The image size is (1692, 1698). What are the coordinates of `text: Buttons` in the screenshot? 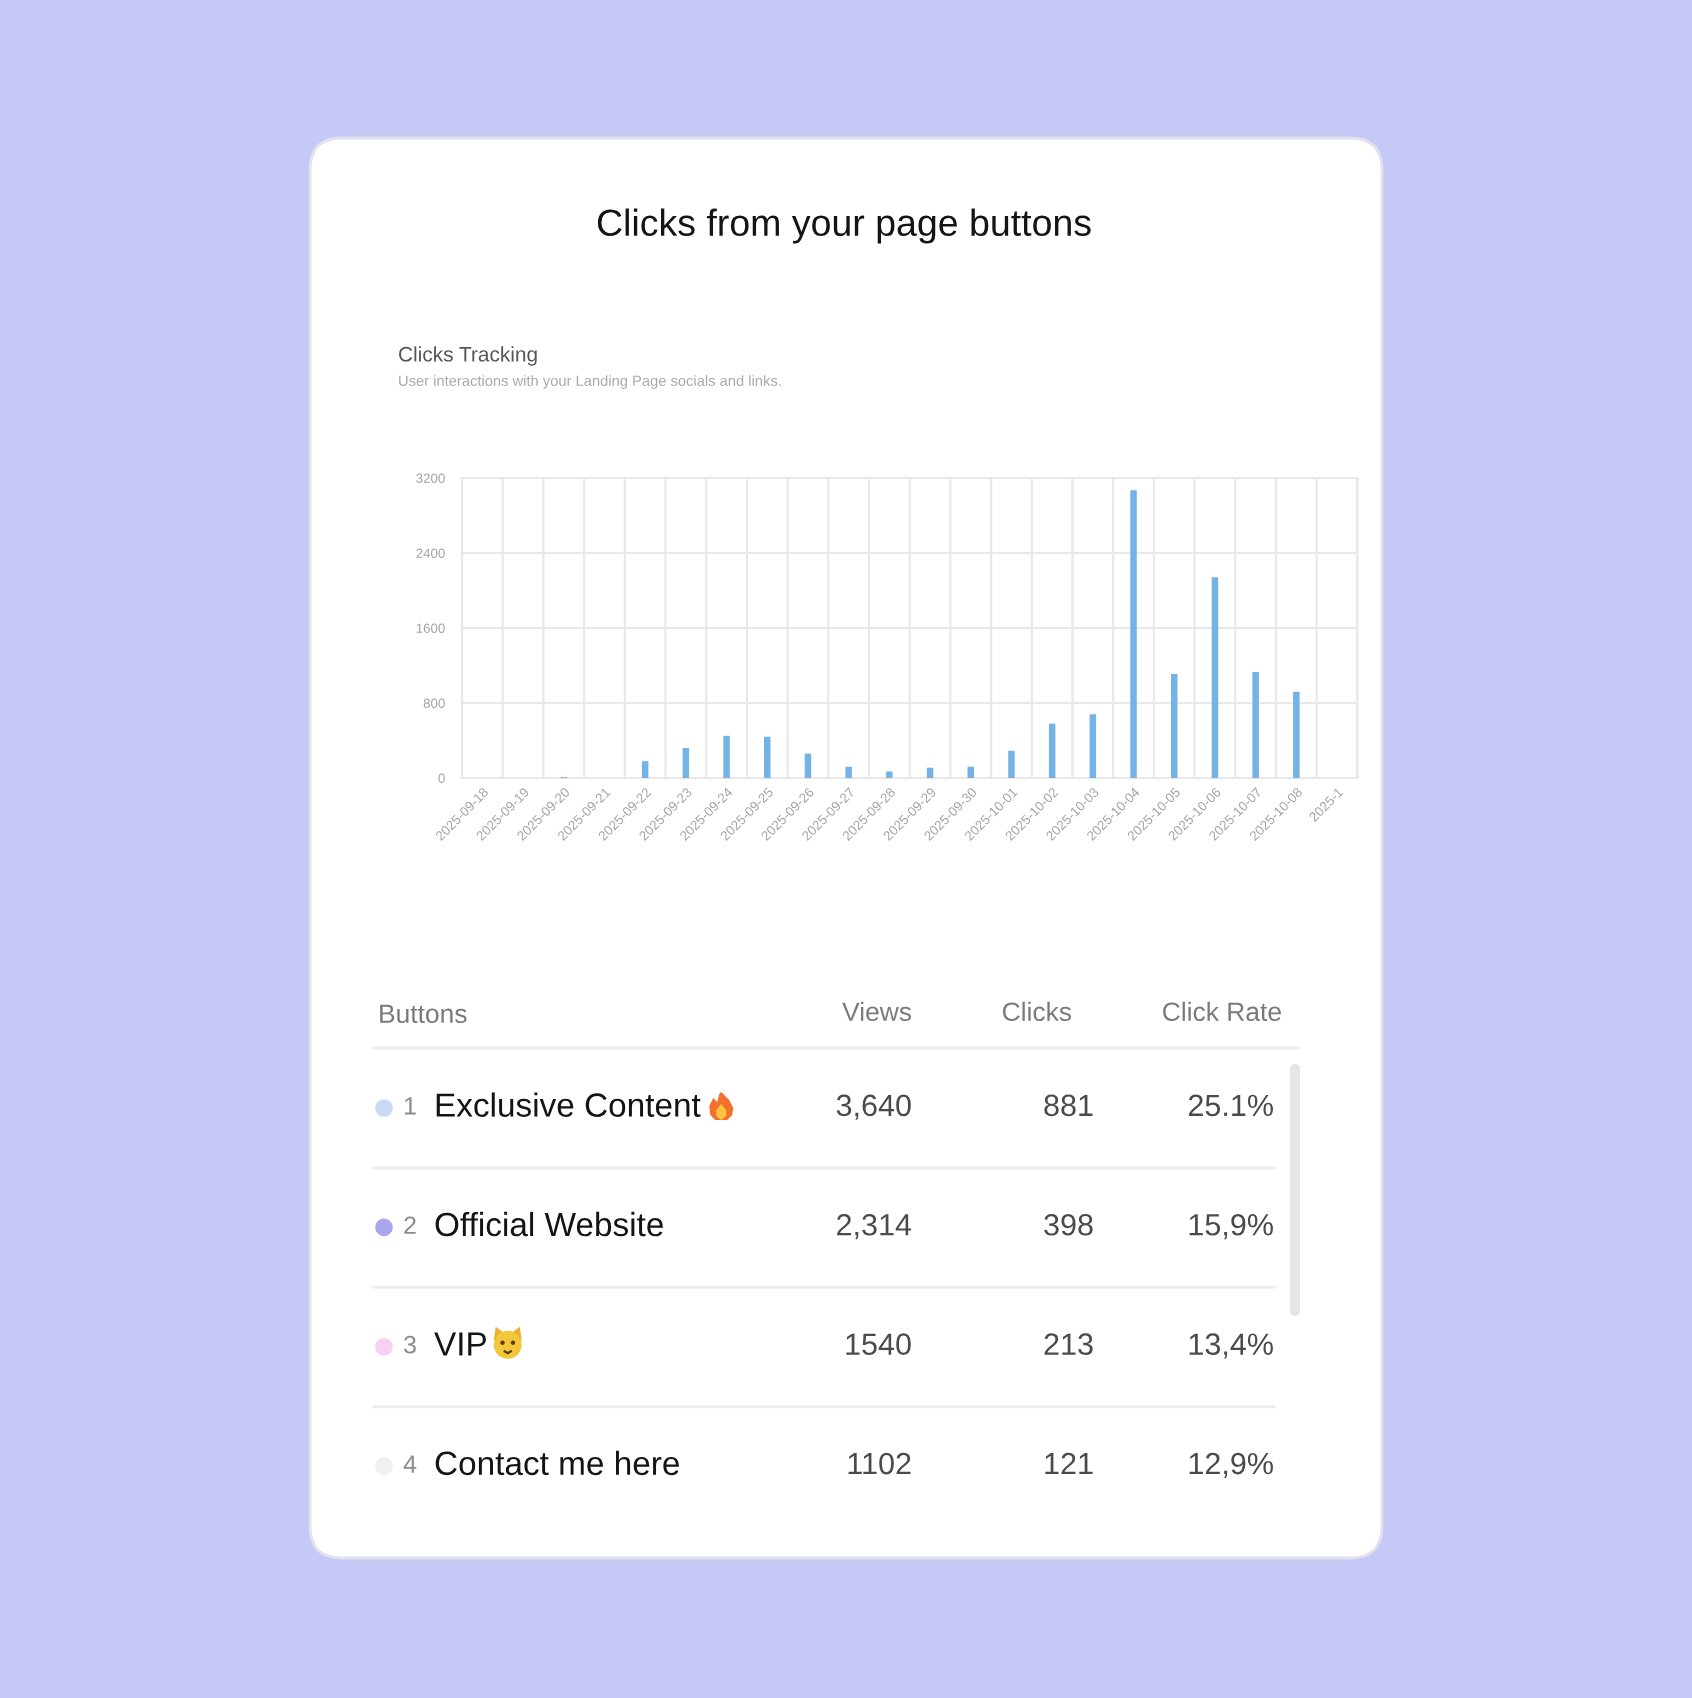 It's located at (423, 1014).